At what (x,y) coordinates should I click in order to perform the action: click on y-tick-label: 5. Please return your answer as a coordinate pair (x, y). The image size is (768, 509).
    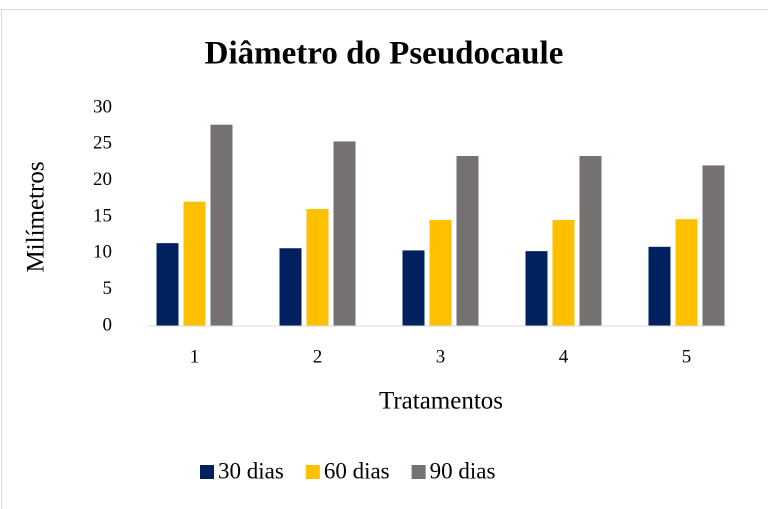
    Looking at the image, I should click on (108, 288).